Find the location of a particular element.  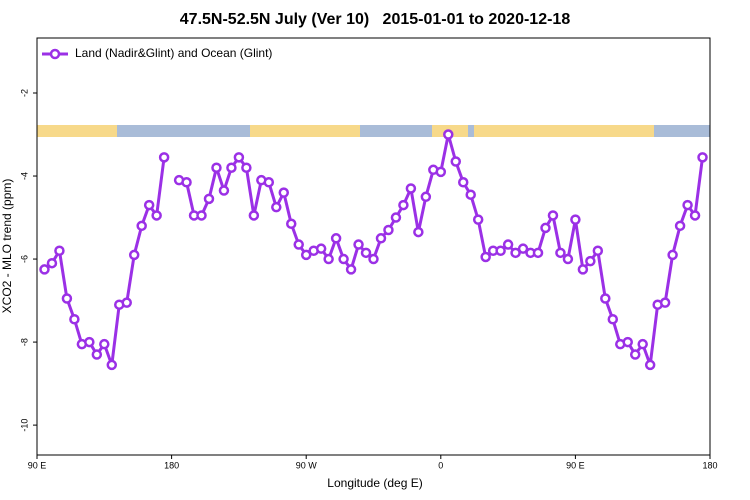

y-tick-label: -10 is located at coordinates (24, 425).